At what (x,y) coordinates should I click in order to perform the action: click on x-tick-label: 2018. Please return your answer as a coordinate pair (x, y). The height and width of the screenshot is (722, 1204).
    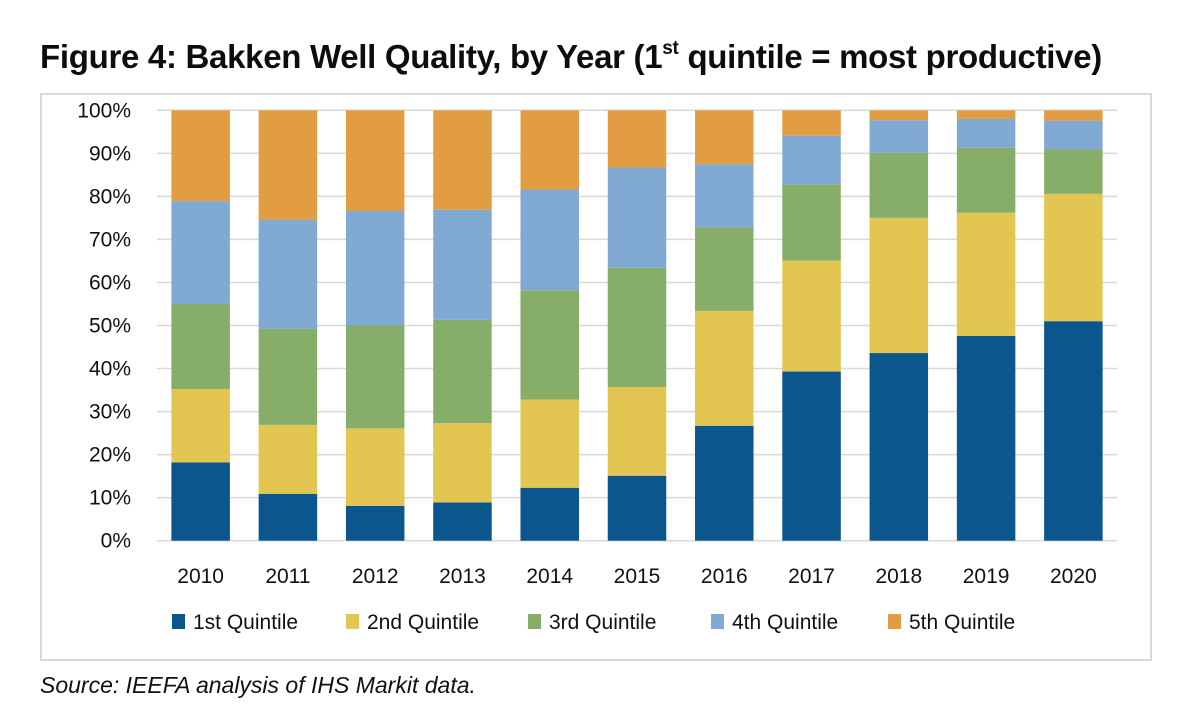
    Looking at the image, I should click on (898, 576).